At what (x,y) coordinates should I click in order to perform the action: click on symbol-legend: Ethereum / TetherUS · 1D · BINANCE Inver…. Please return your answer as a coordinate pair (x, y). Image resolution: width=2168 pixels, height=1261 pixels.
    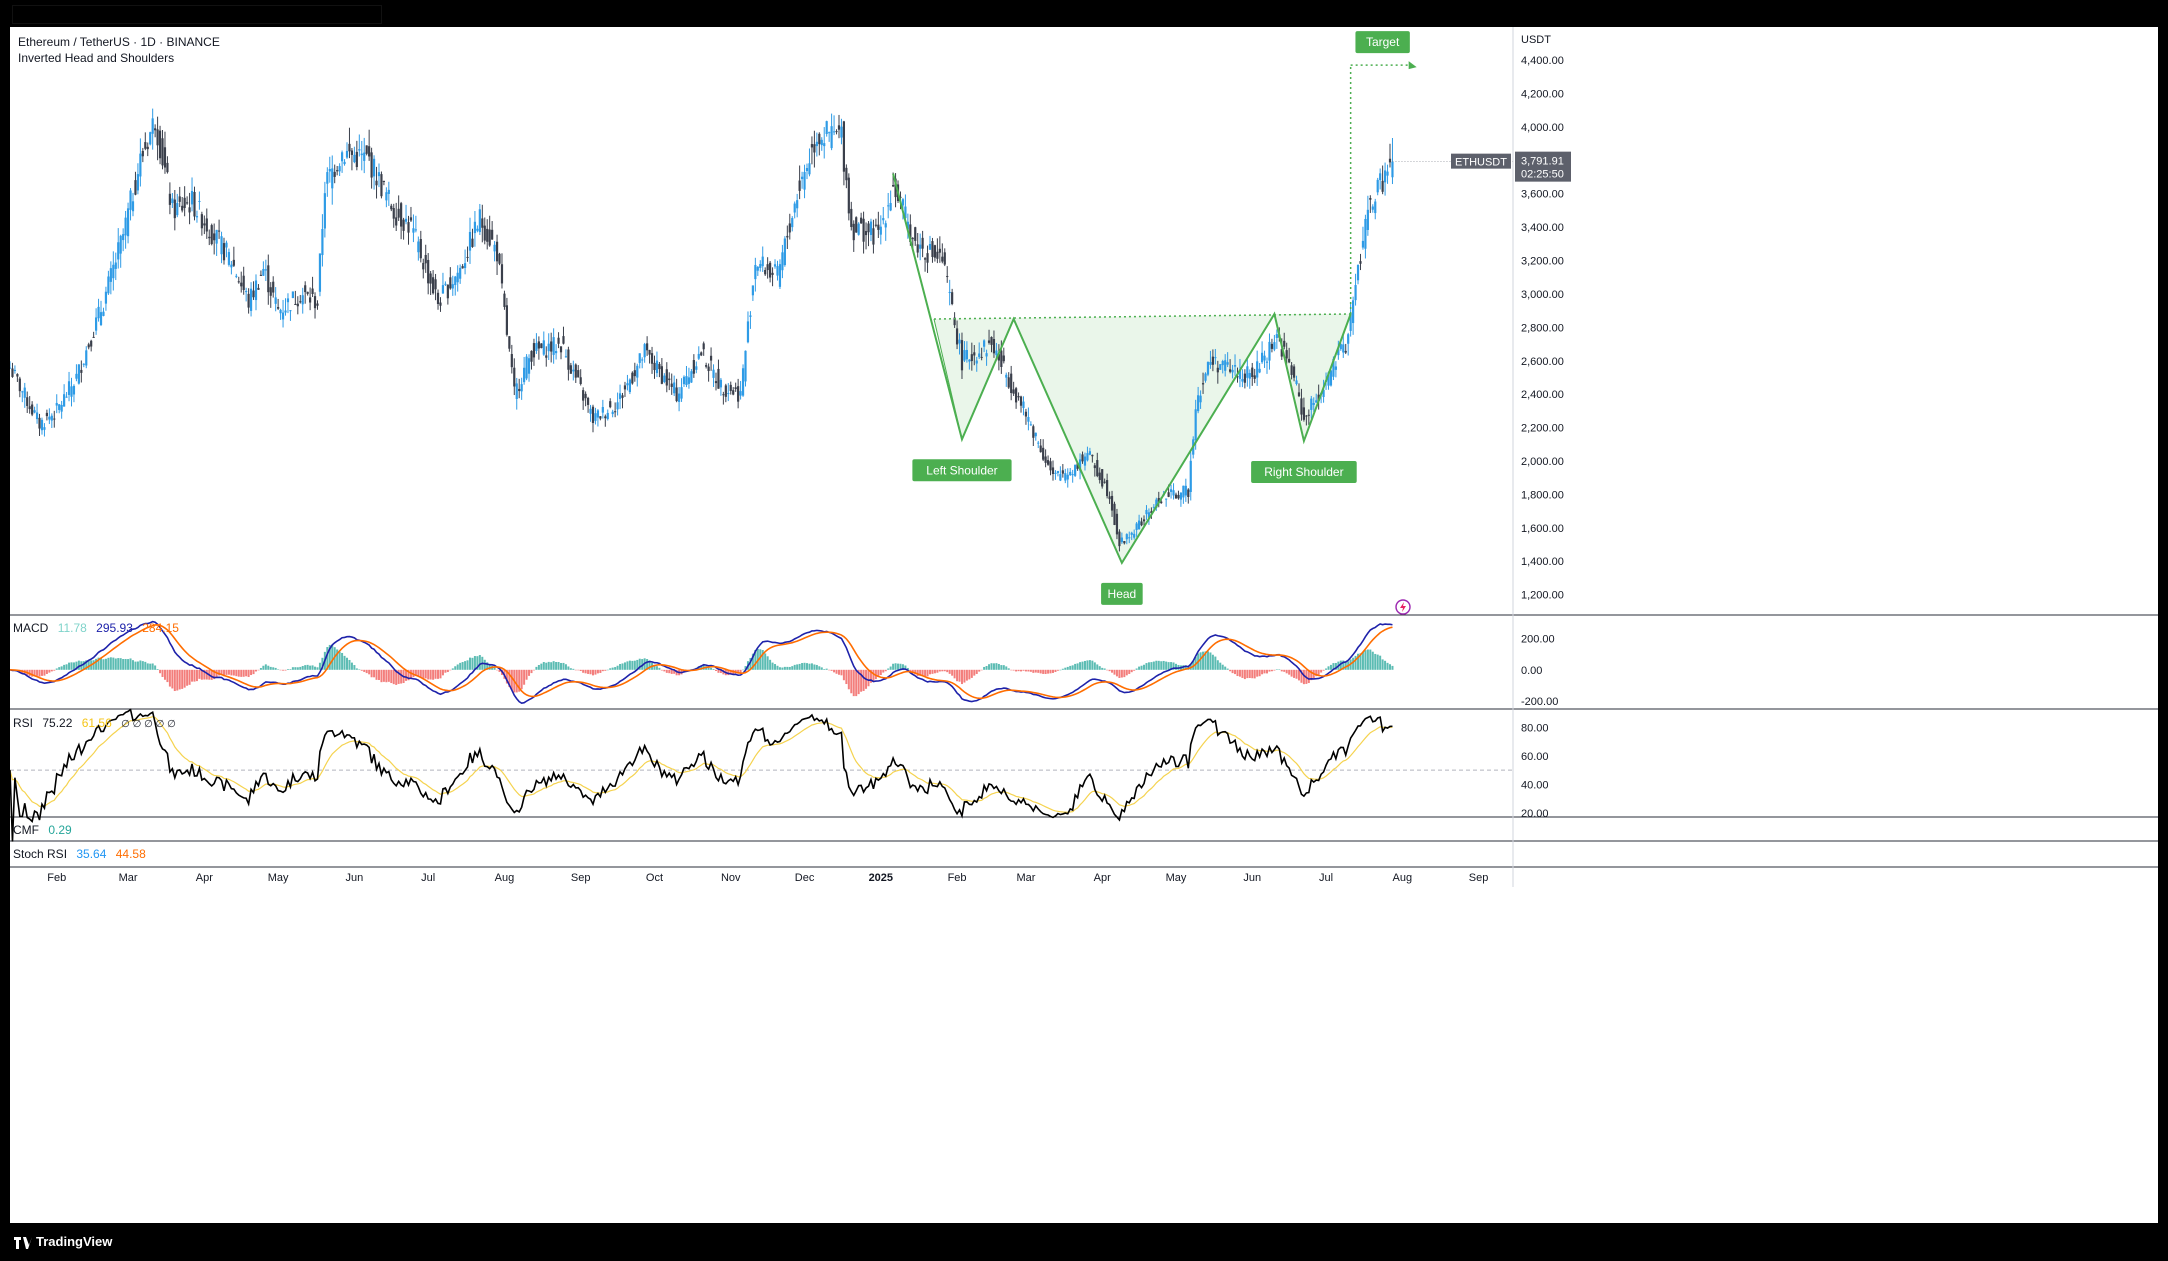
    Looking at the image, I should click on (119, 50).